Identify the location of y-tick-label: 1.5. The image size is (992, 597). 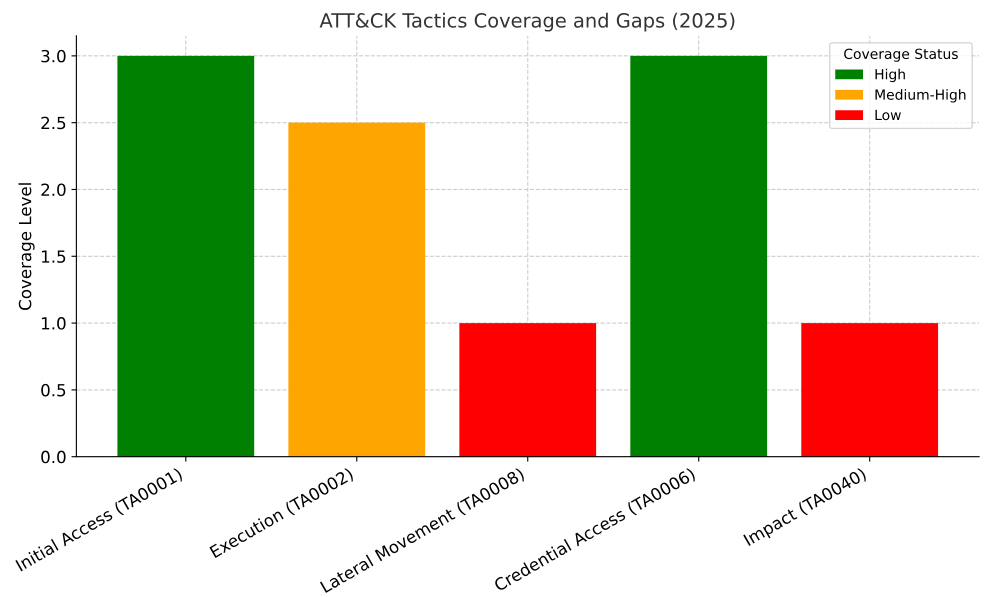
(54, 256).